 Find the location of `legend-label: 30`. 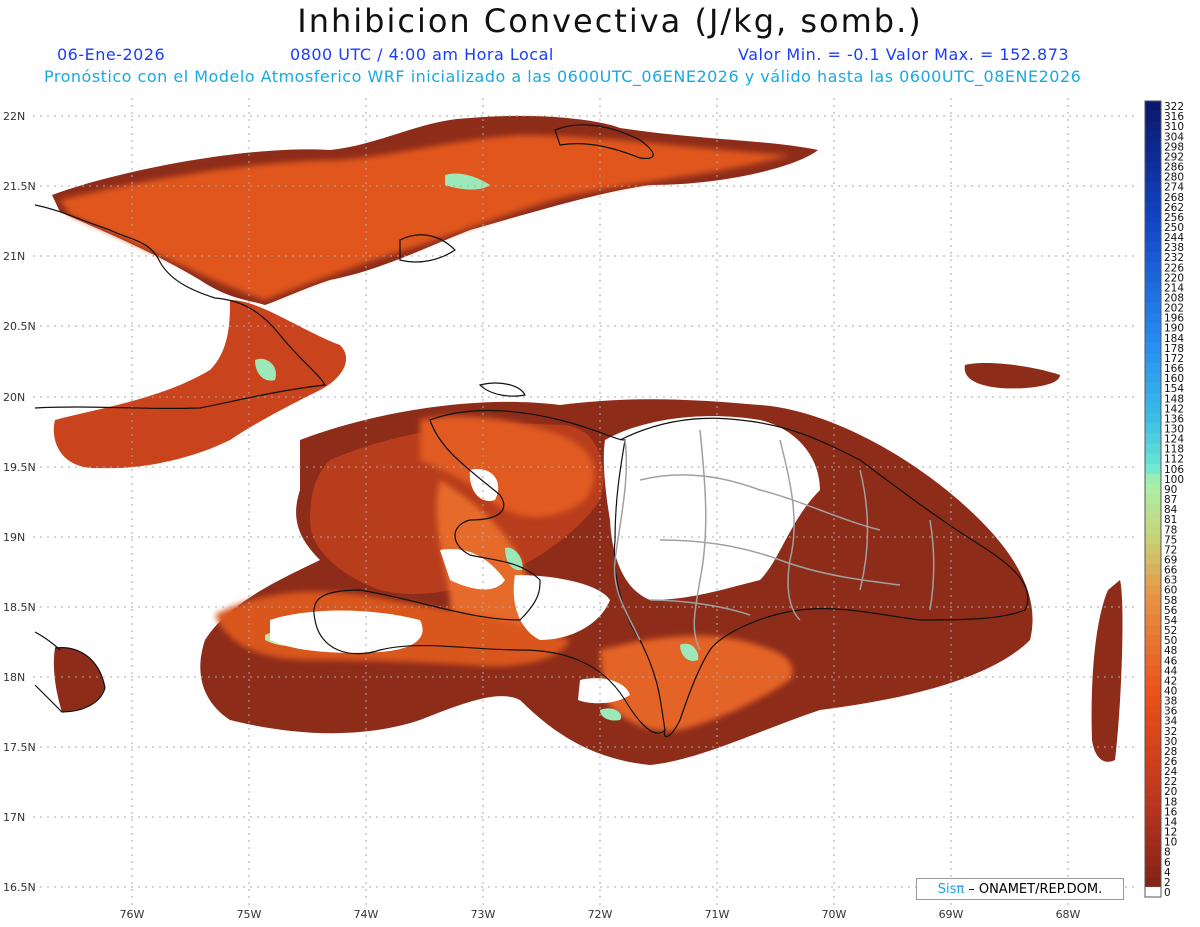

legend-label: 30 is located at coordinates (1170, 742).